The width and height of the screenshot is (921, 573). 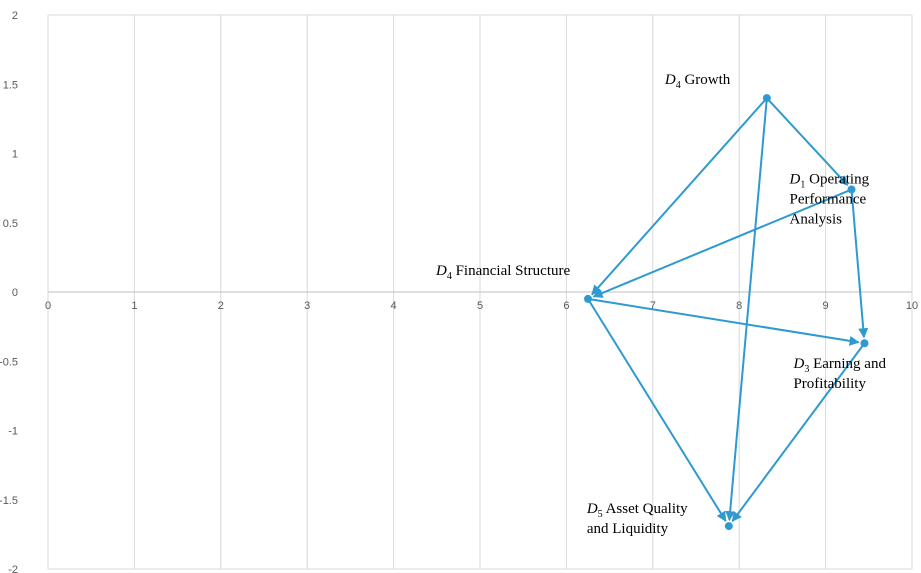 I want to click on y-tick-label: 1, so click(x=15, y=155).